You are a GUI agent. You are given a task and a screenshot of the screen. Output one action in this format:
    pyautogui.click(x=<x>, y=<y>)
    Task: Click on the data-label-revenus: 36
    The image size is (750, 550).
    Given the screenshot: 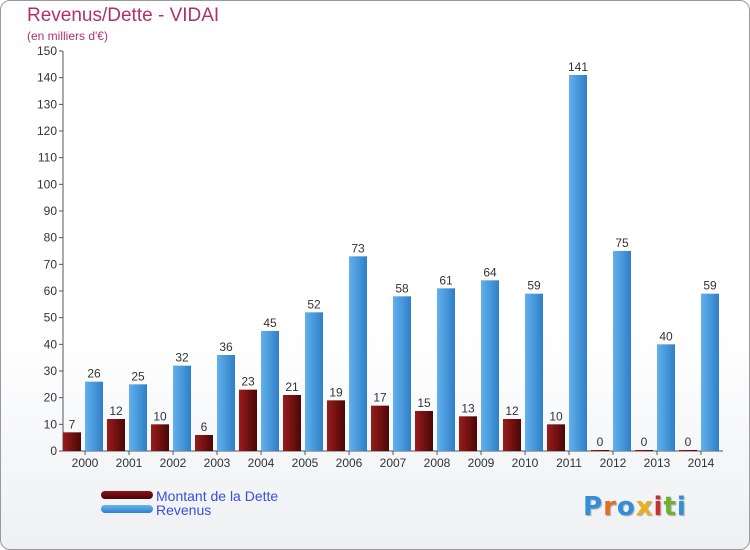 What is the action you would take?
    pyautogui.click(x=226, y=347)
    